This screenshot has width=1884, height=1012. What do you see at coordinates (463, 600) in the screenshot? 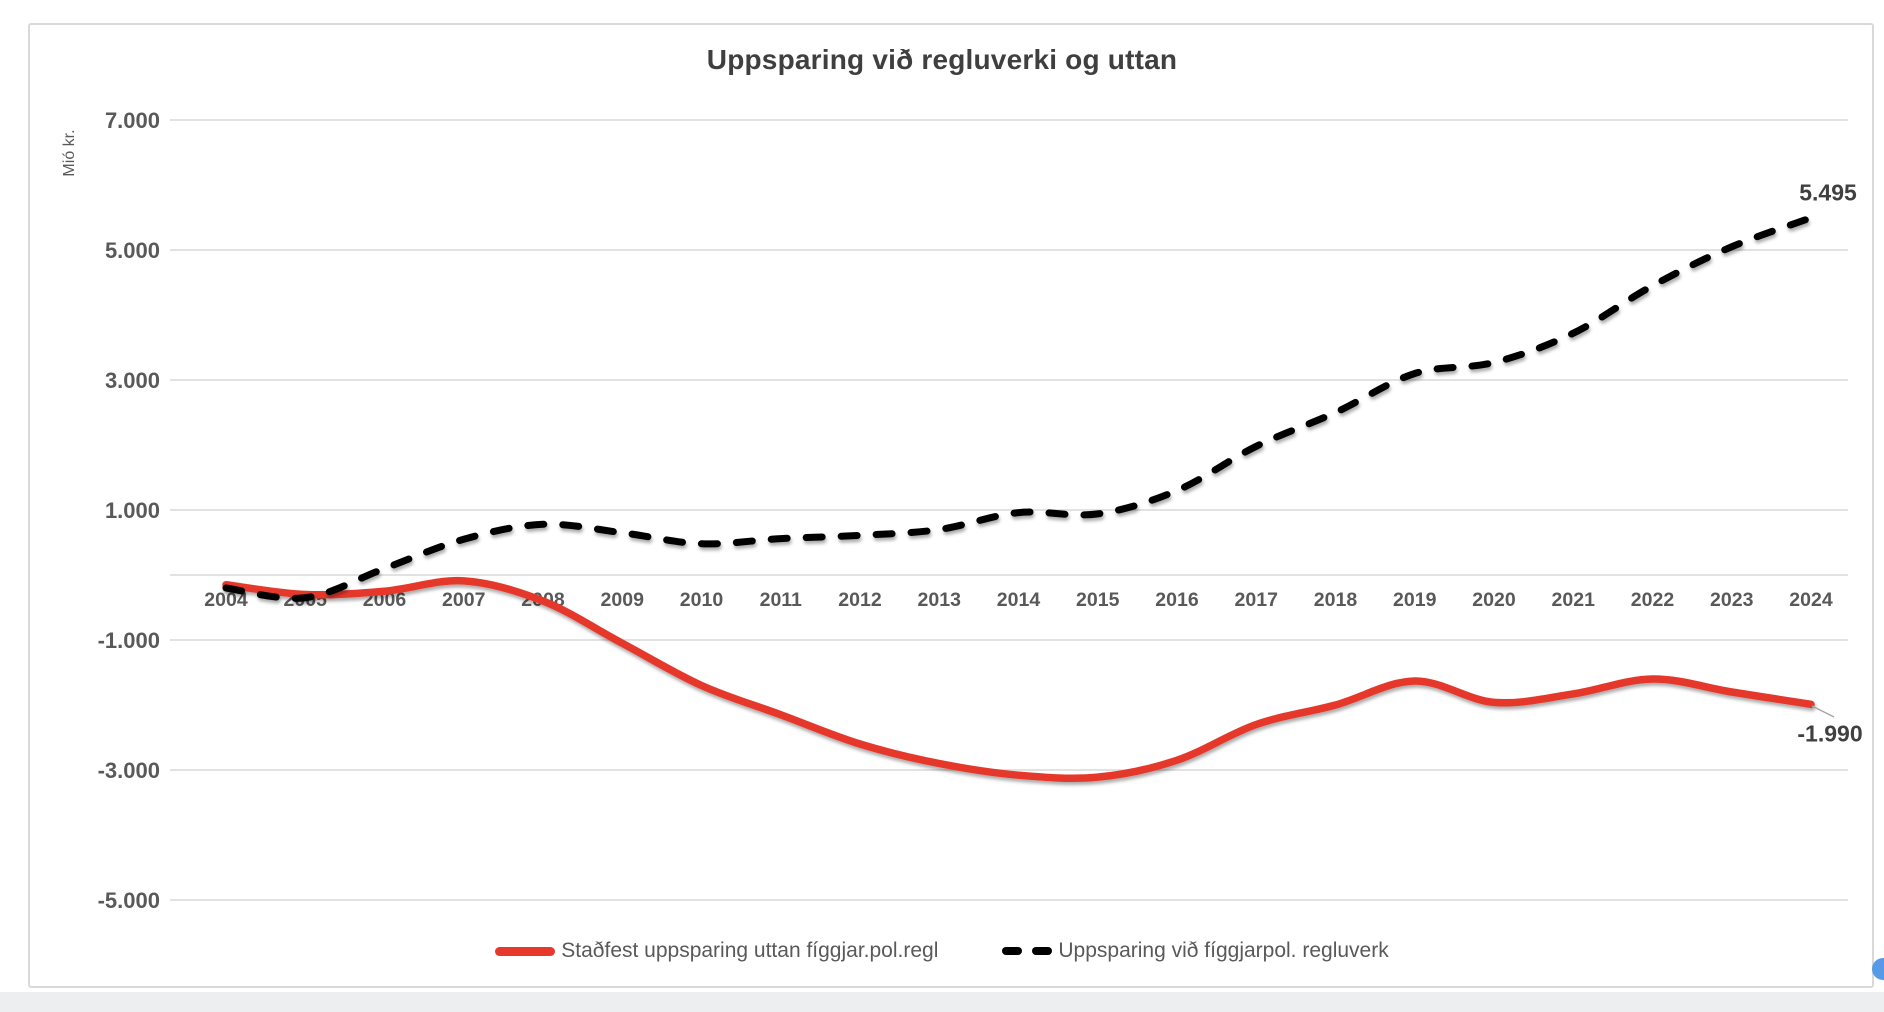
I see `x-tick-label: 2007` at bounding box center [463, 600].